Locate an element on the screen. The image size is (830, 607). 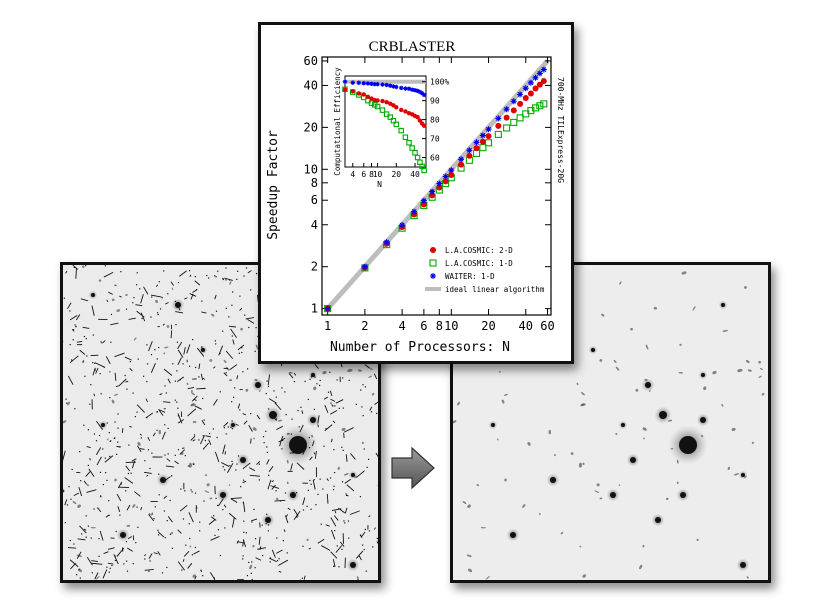
y-tick-label: 20 is located at coordinates (311, 127).